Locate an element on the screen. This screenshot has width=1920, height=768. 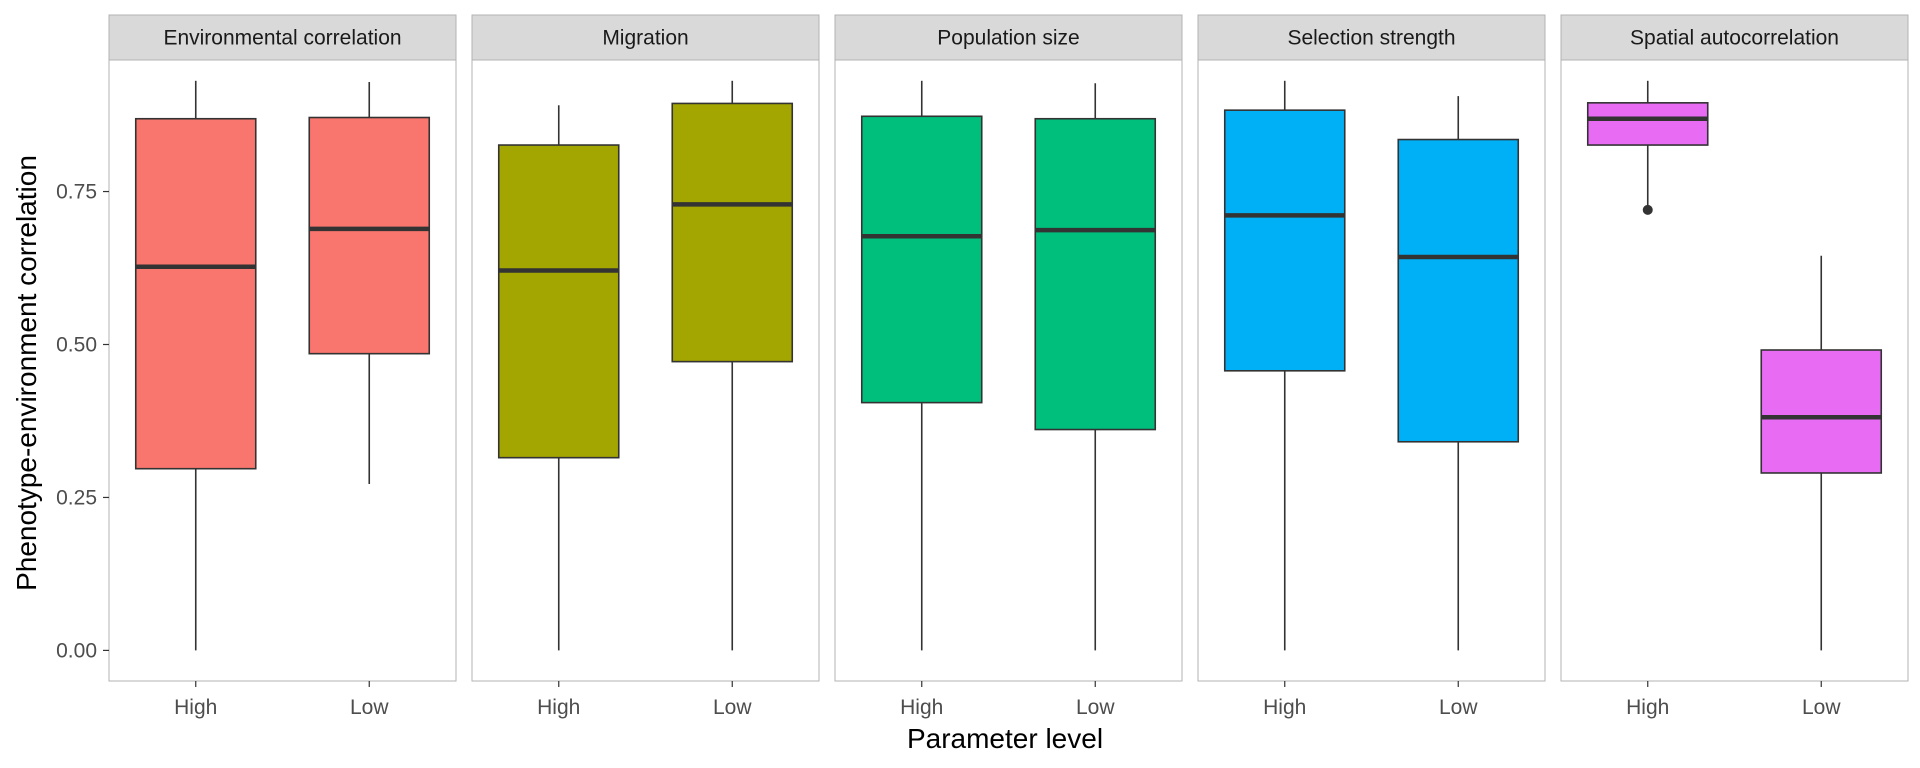
facet-label: Spatial autocorrelation is located at coordinates (1734, 38).